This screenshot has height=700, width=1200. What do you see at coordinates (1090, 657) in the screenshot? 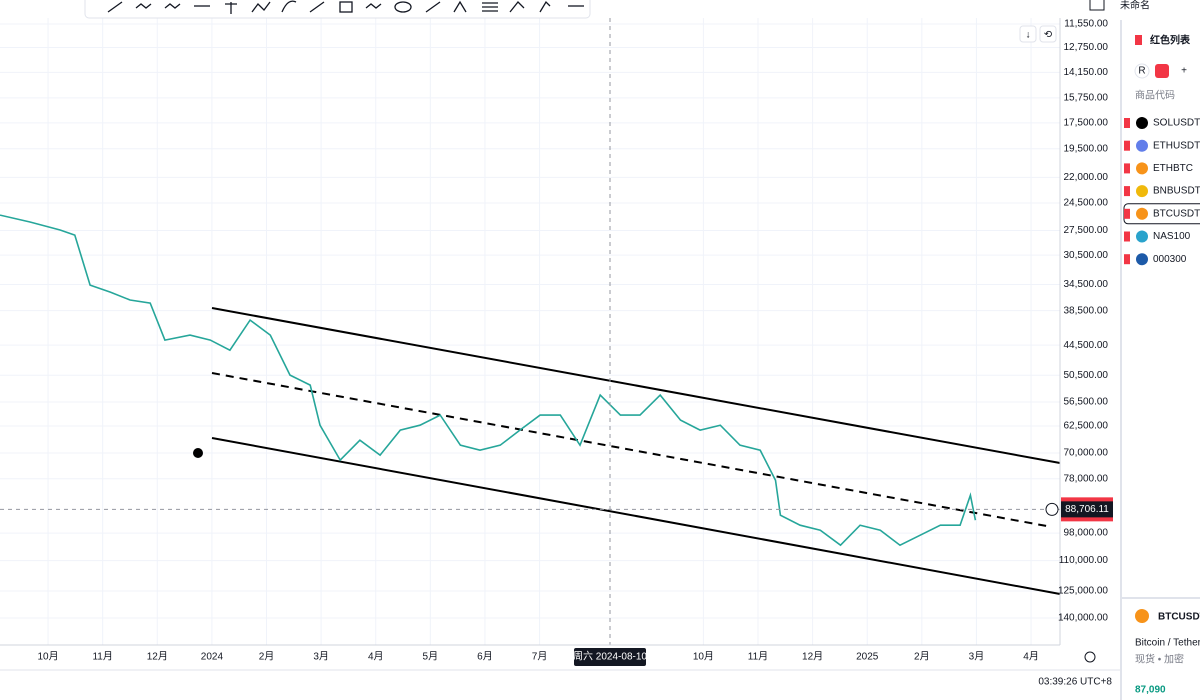
I see `settings-icon` at bounding box center [1090, 657].